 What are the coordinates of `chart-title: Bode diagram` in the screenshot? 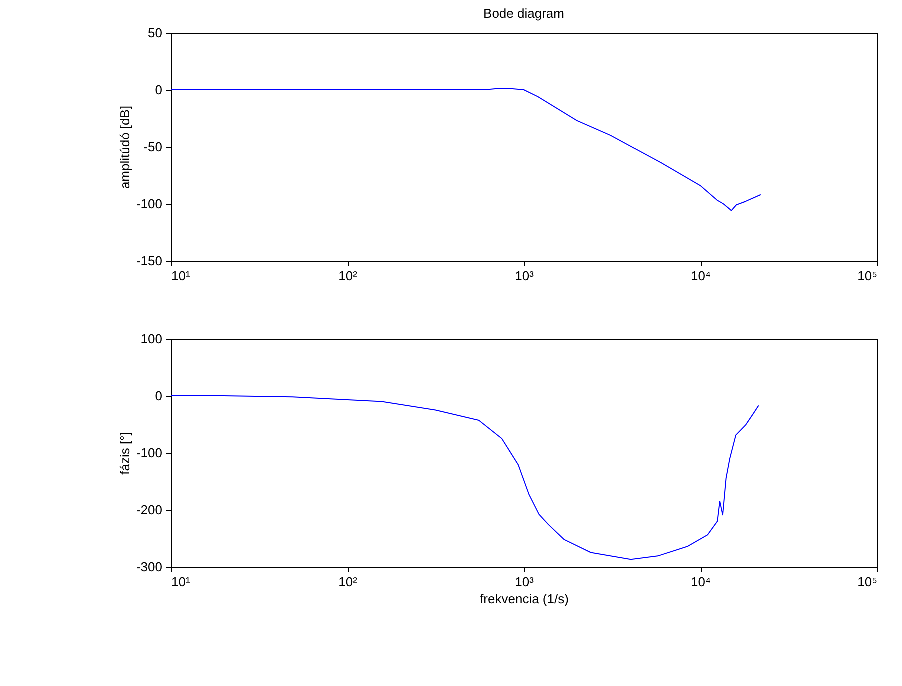 It's located at (524, 13).